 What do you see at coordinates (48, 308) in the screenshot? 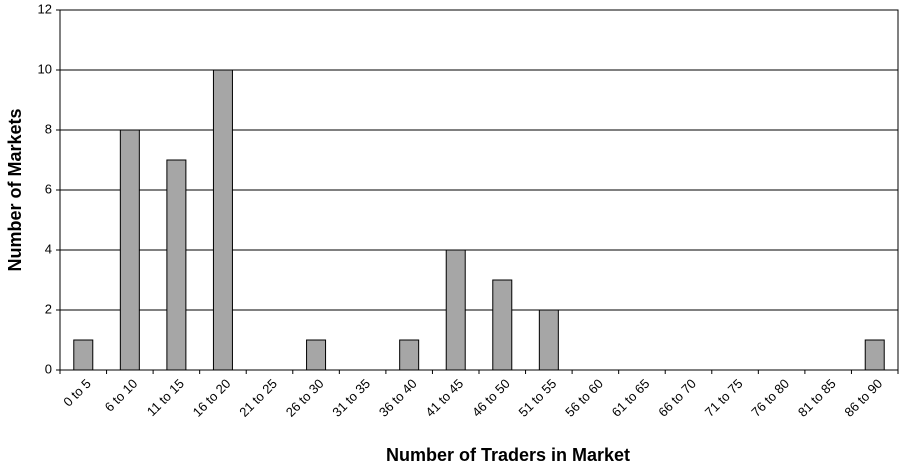
I see `y-tick-label: 2` at bounding box center [48, 308].